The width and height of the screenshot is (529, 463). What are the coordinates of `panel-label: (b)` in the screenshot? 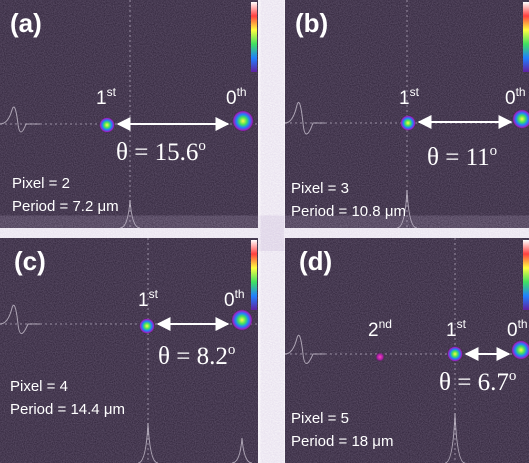 It's located at (311, 23).